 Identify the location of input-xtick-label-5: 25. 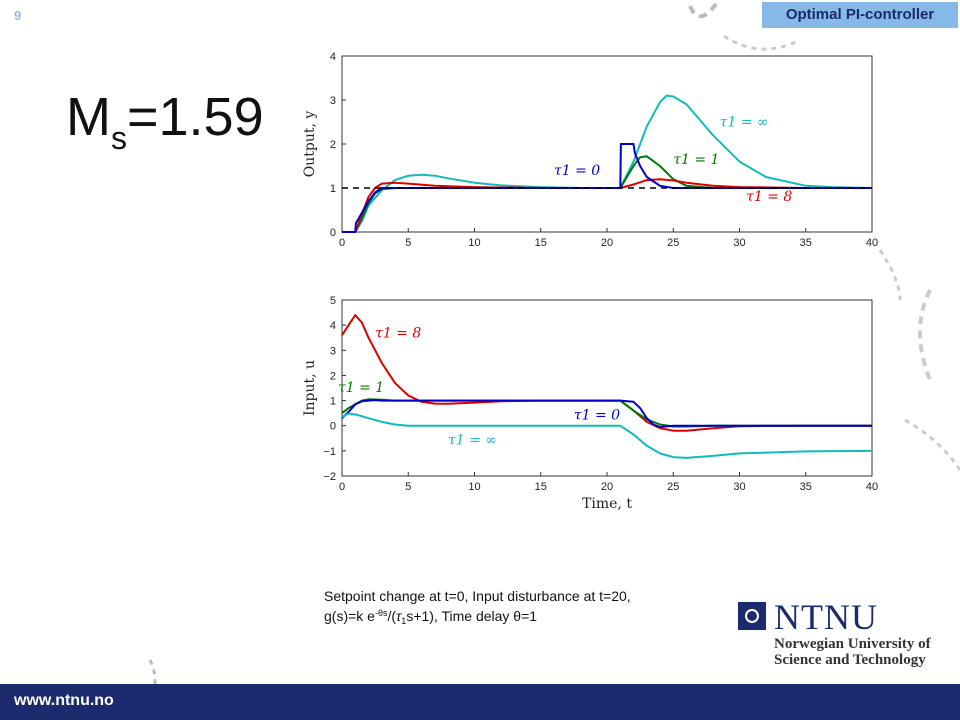
(673, 487).